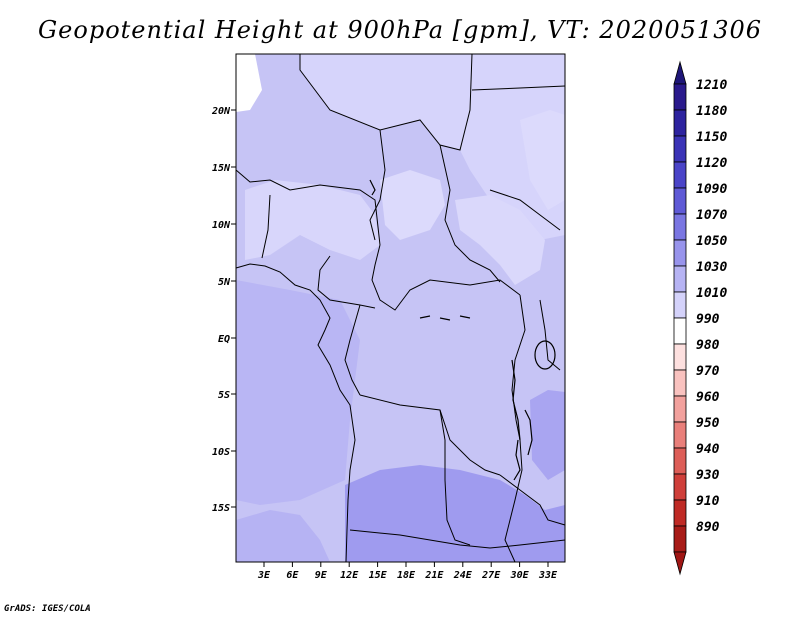 The height and width of the screenshot is (618, 800). I want to click on colorbar-level-label: 1070, so click(711, 215).